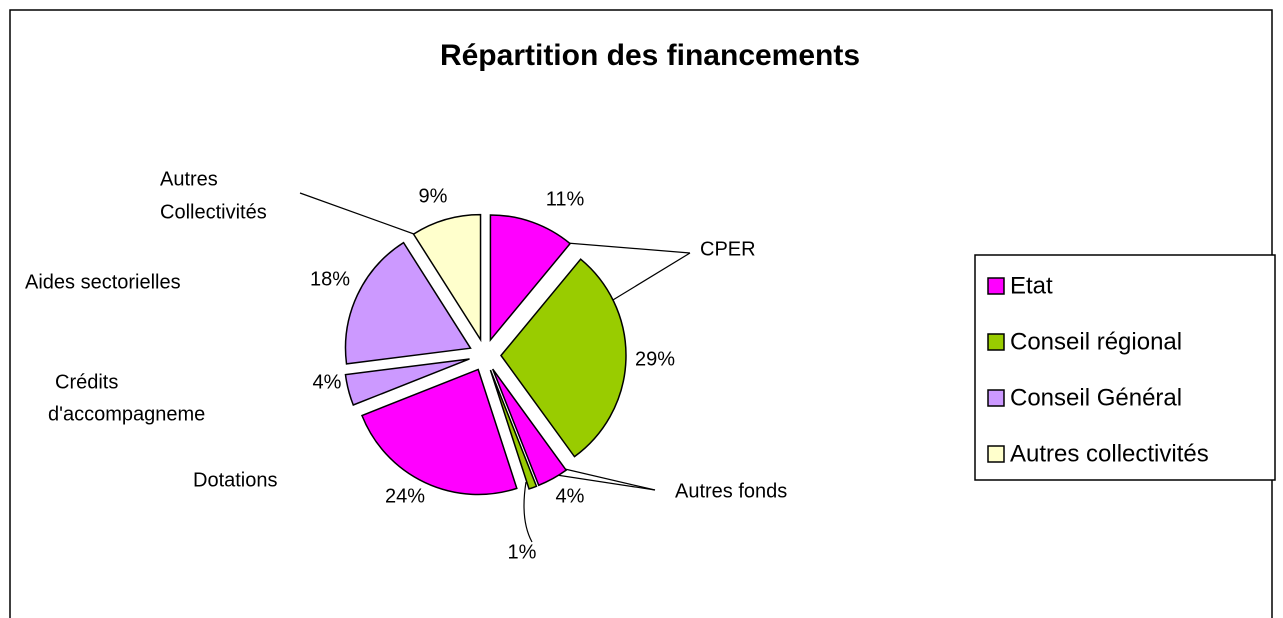  What do you see at coordinates (728, 249) in the screenshot?
I see `annotation: CPER` at bounding box center [728, 249].